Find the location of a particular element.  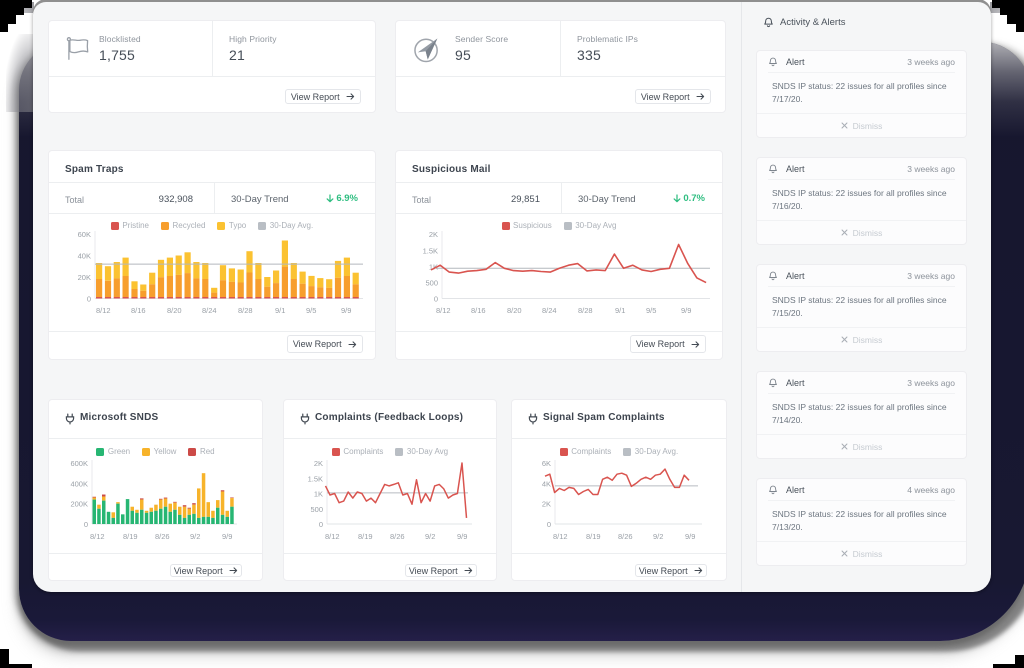

svg-text: 20K is located at coordinates (84, 277).